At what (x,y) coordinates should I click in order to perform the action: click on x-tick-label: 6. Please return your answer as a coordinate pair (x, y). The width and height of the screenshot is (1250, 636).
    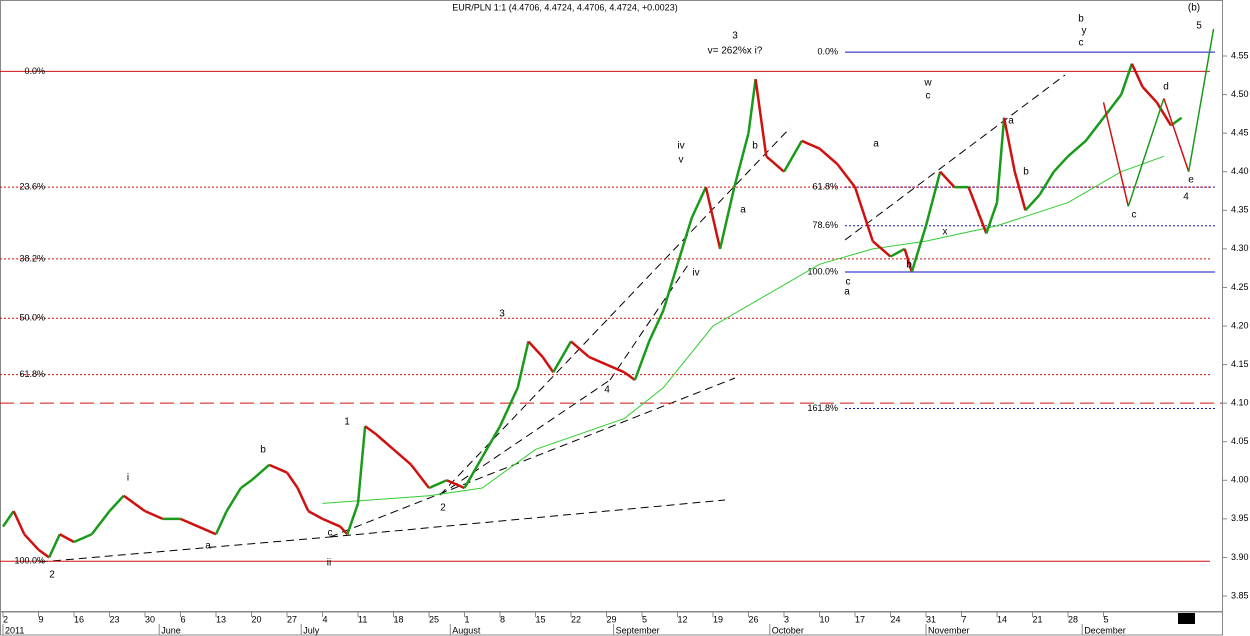
    Looking at the image, I should click on (183, 619).